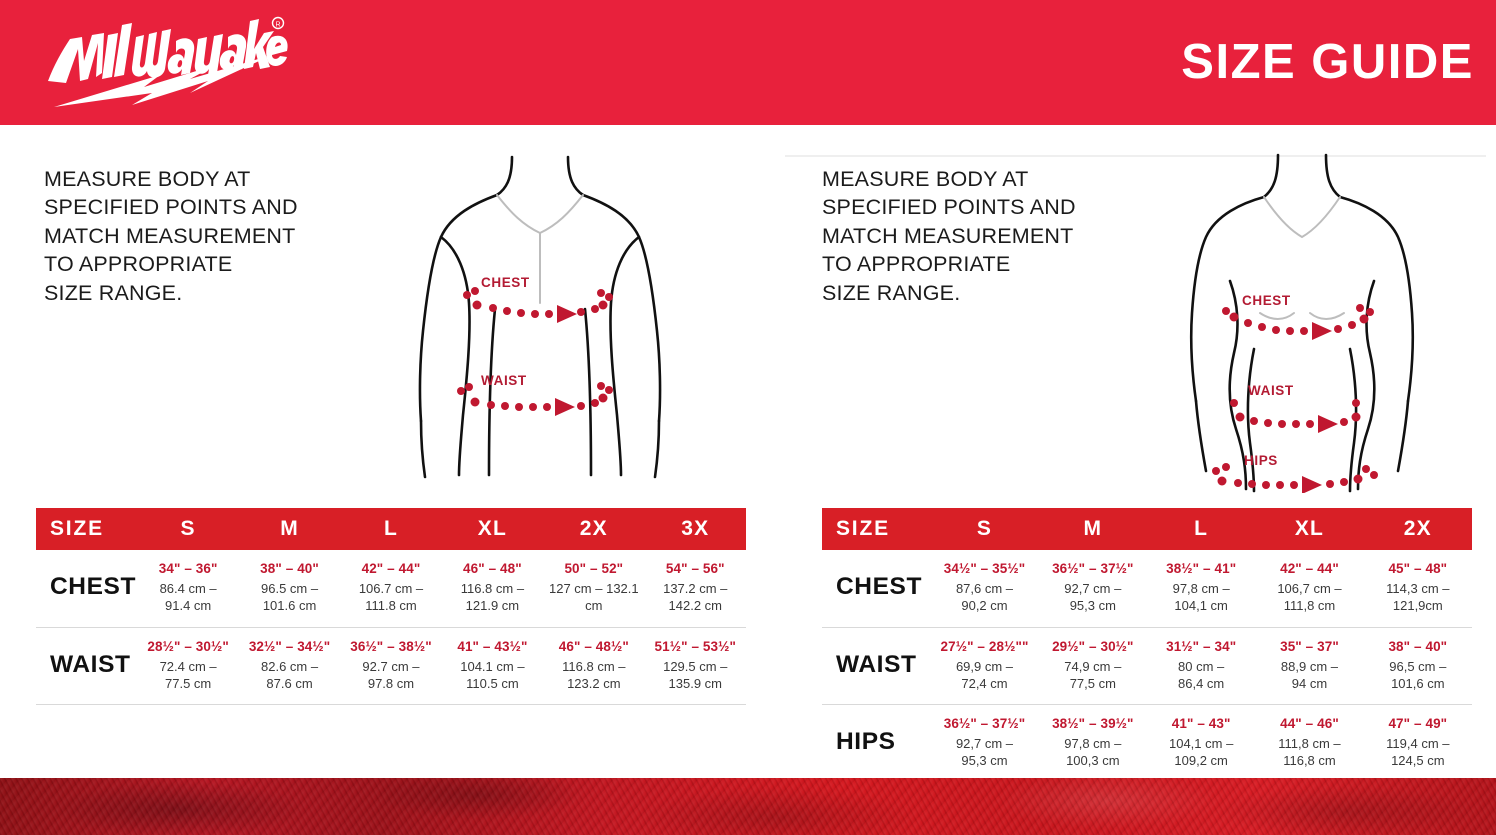  I want to click on value-inches: 45" – 48", so click(1418, 568).